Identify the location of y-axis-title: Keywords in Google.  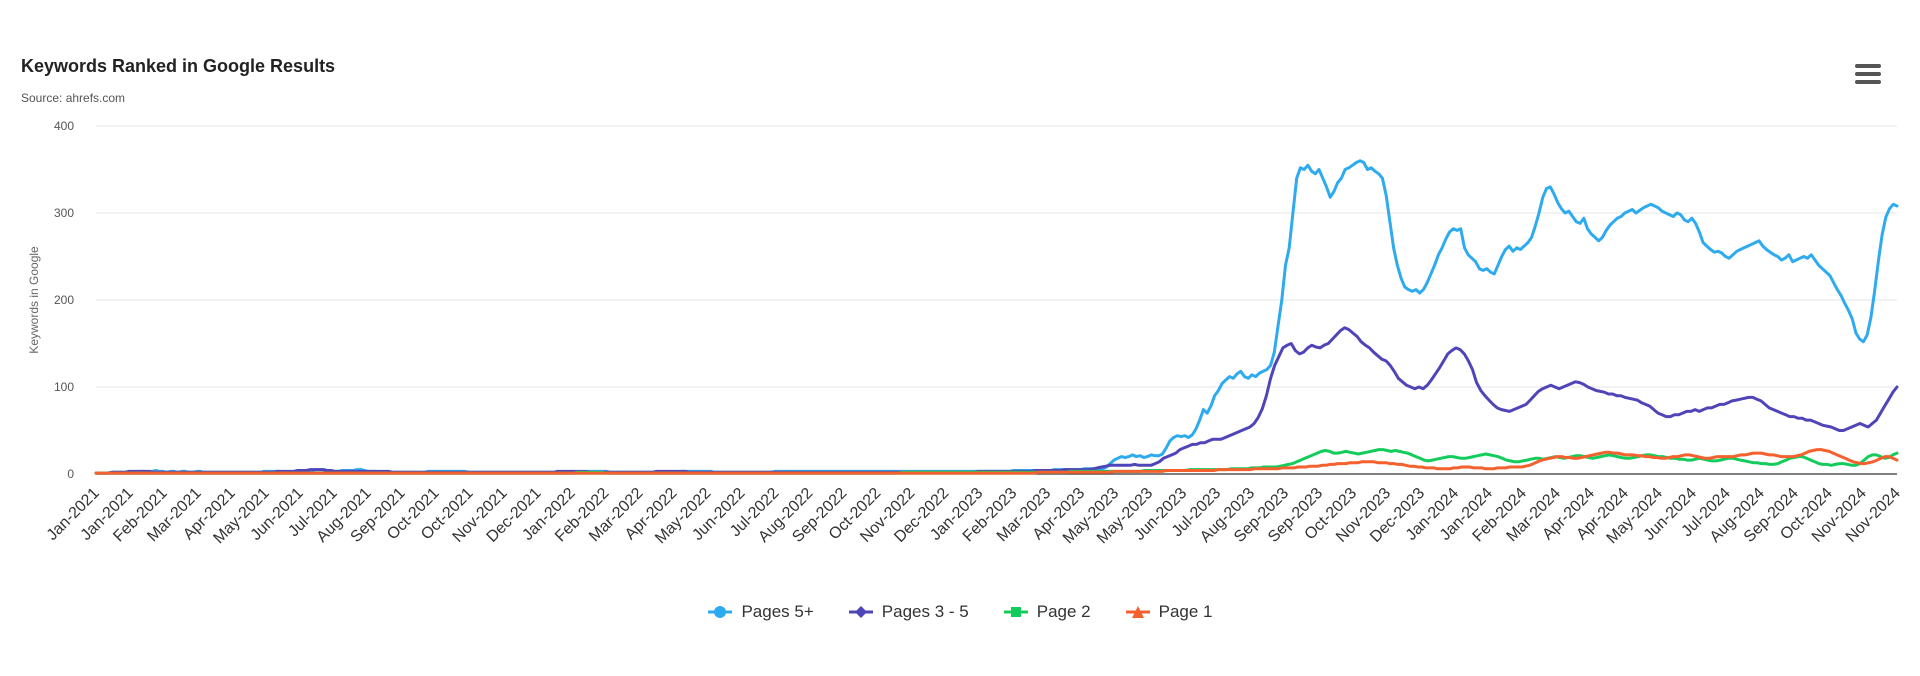
(34, 300).